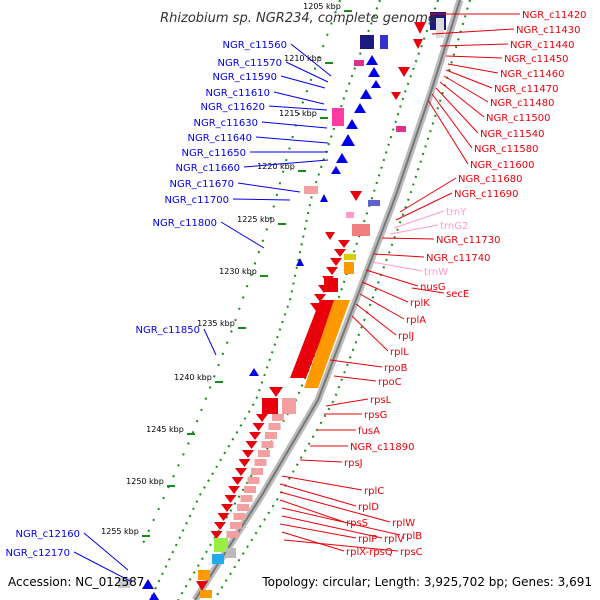 The width and height of the screenshot is (600, 600). I want to click on scale-label: 1240 kbp, so click(193, 377).